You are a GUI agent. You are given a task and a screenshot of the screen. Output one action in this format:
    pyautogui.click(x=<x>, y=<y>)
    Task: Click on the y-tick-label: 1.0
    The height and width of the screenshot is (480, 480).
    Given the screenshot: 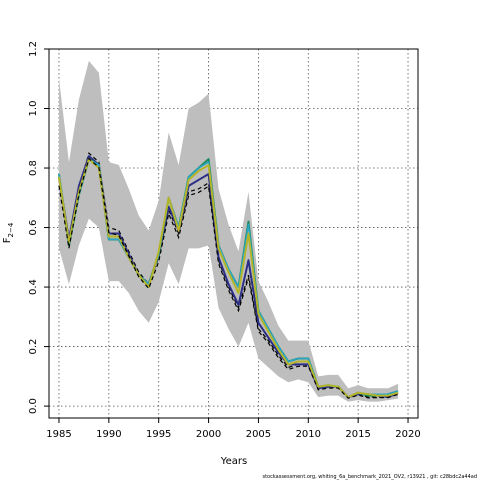 What is the action you would take?
    pyautogui.click(x=33, y=109)
    